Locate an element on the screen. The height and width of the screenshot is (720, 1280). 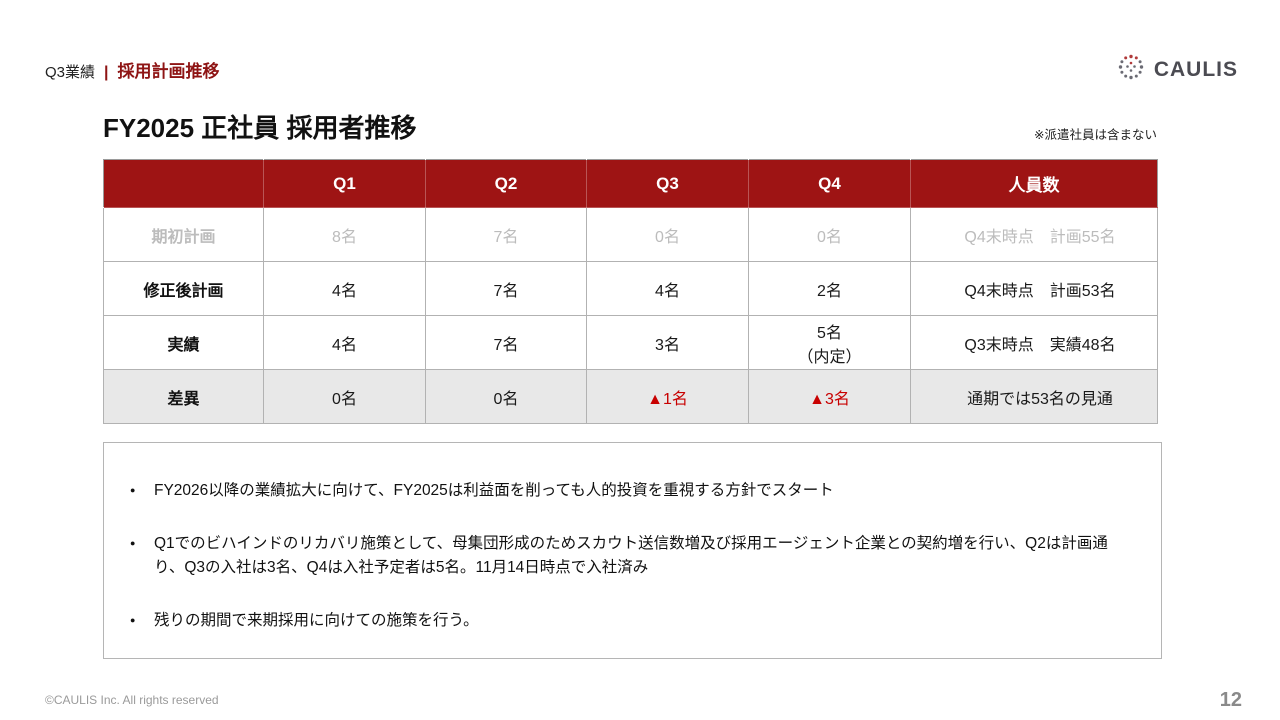
breadcrumb: Q3業績 | 採用計画推移 is located at coordinates (132, 69).